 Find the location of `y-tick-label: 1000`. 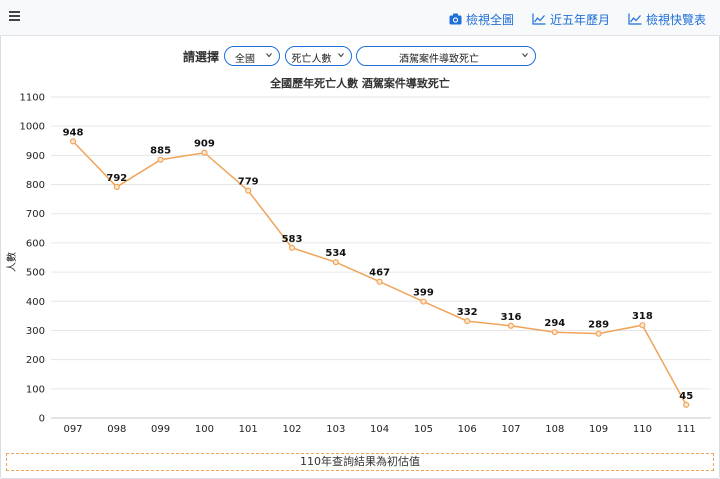

y-tick-label: 1000 is located at coordinates (32, 127).